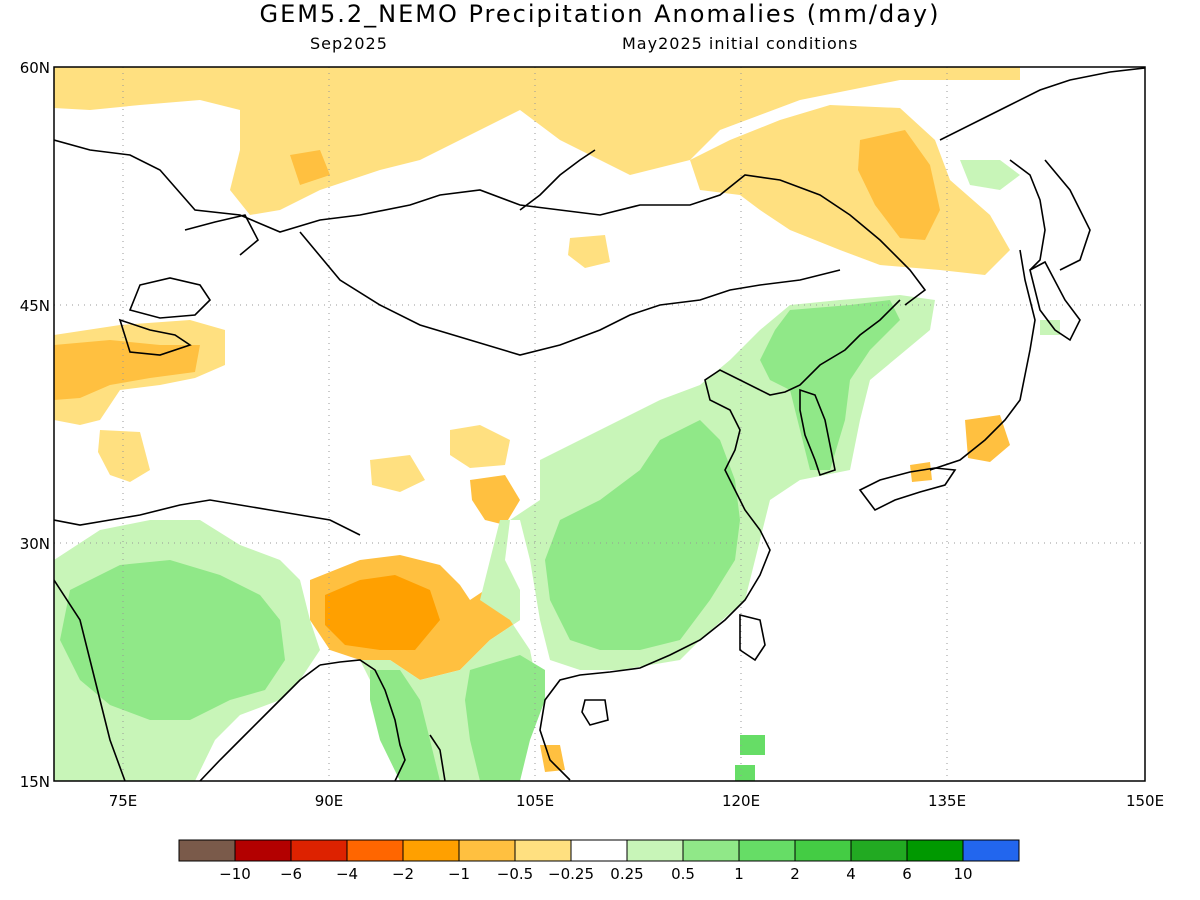 The image size is (1200, 900). What do you see at coordinates (35, 544) in the screenshot?
I see `lat-label-30n: 30N` at bounding box center [35, 544].